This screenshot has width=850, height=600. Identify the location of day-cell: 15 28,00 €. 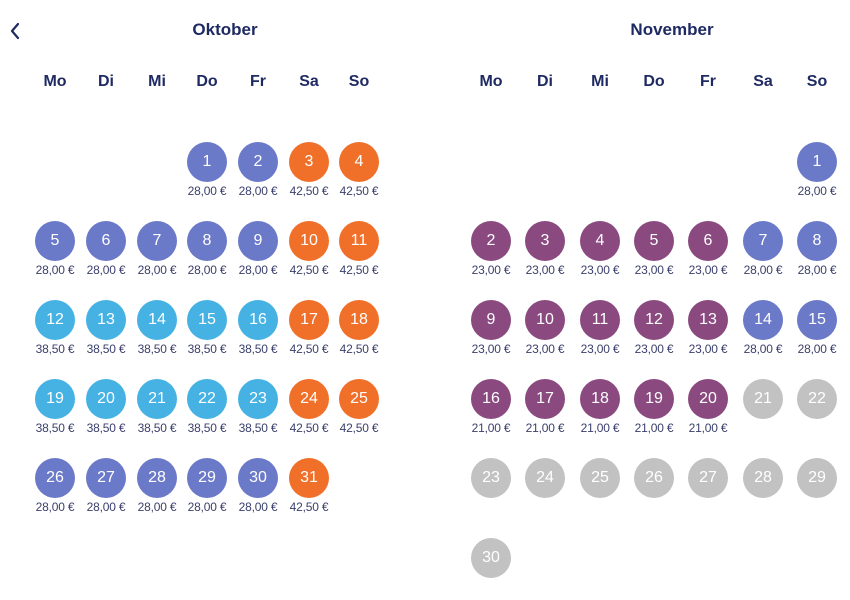
(817, 331).